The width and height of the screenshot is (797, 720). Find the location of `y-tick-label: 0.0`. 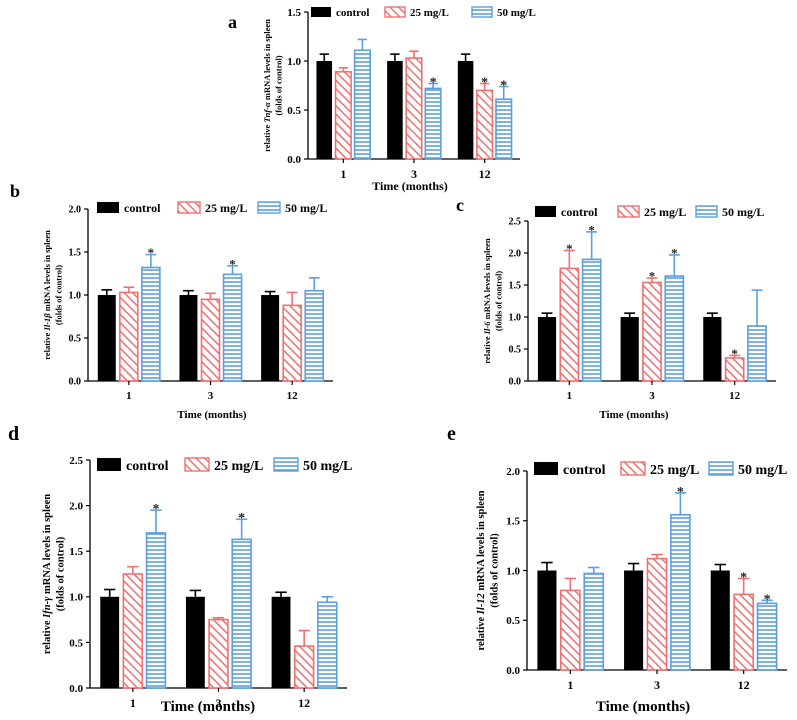

y-tick-label: 0.0 is located at coordinates (513, 671).